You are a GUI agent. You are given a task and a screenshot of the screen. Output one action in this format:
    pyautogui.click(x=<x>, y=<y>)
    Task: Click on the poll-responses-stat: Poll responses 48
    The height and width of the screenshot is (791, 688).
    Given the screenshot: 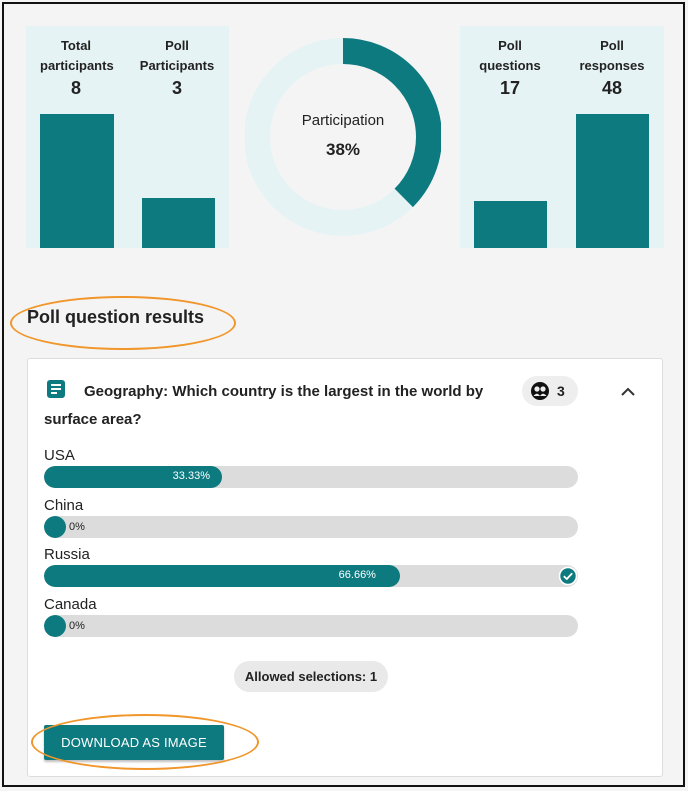 What is the action you would take?
    pyautogui.click(x=612, y=137)
    